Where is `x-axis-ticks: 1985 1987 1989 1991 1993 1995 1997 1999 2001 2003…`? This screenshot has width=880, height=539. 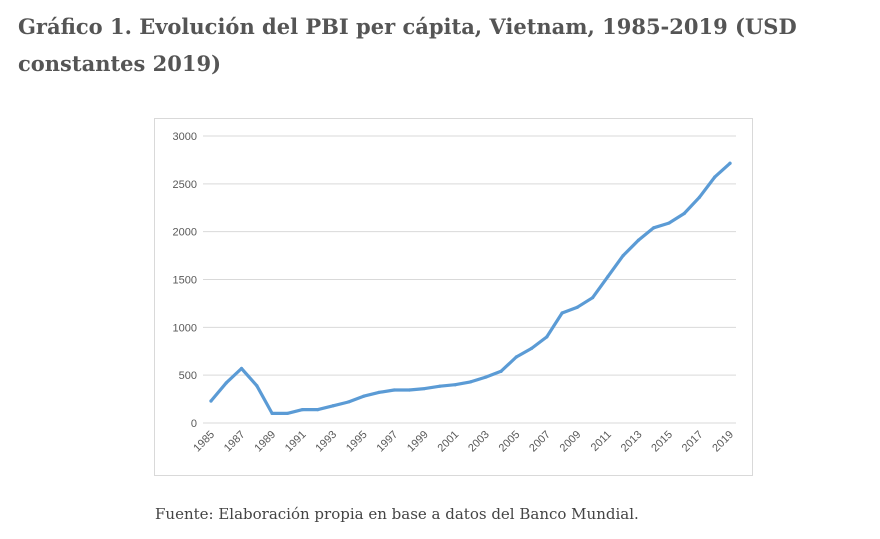
x-axis-ticks: 1985 1987 1989 1991 1993 1995 1997 1999 2001 2003… is located at coordinates (463, 442).